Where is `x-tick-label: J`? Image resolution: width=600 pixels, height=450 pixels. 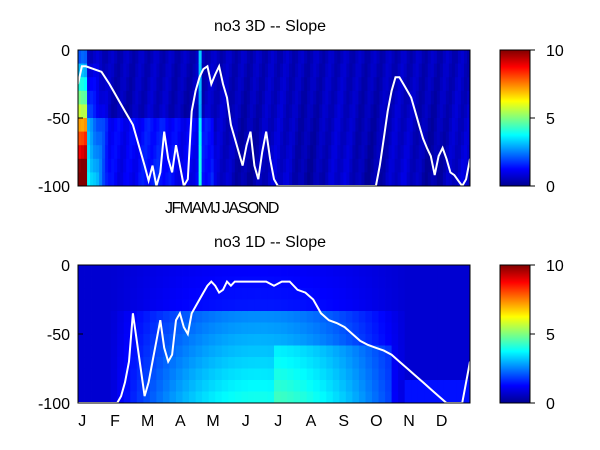
x-tick-label: J is located at coordinates (246, 421).